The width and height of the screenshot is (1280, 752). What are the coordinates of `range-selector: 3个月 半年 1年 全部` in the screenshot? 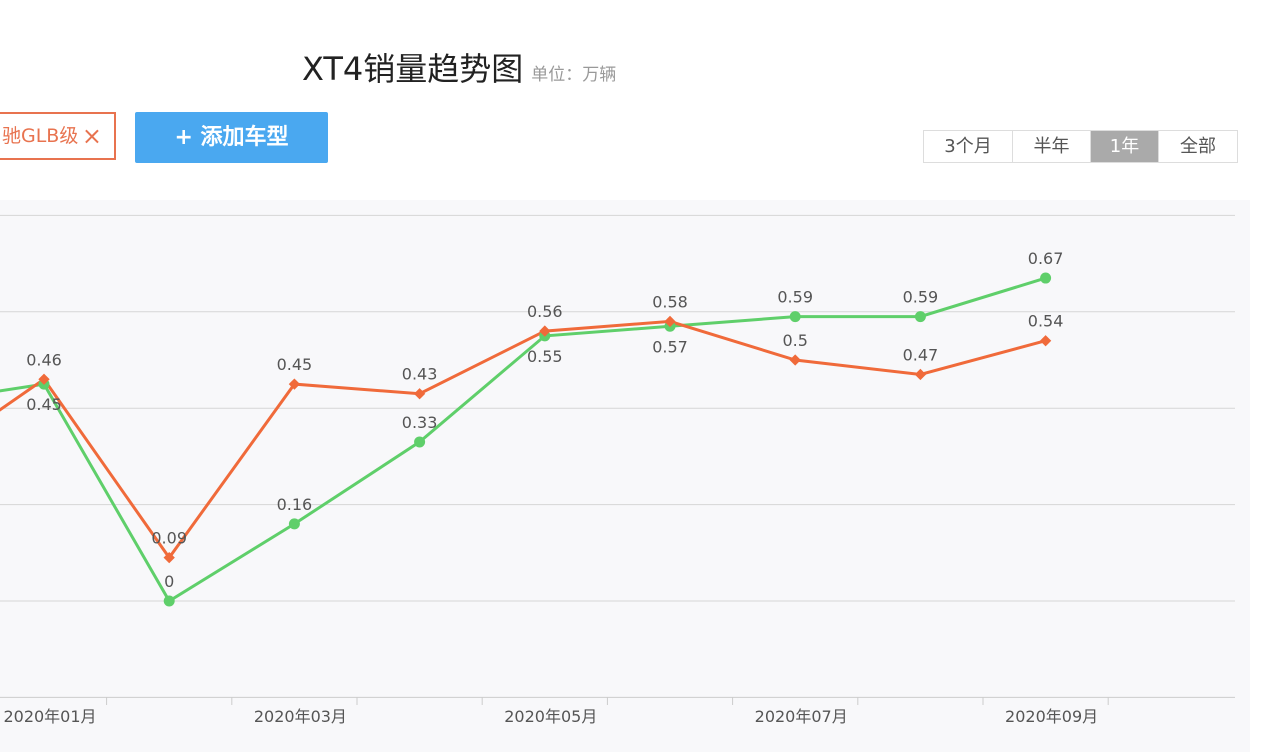 It's located at (1080, 146).